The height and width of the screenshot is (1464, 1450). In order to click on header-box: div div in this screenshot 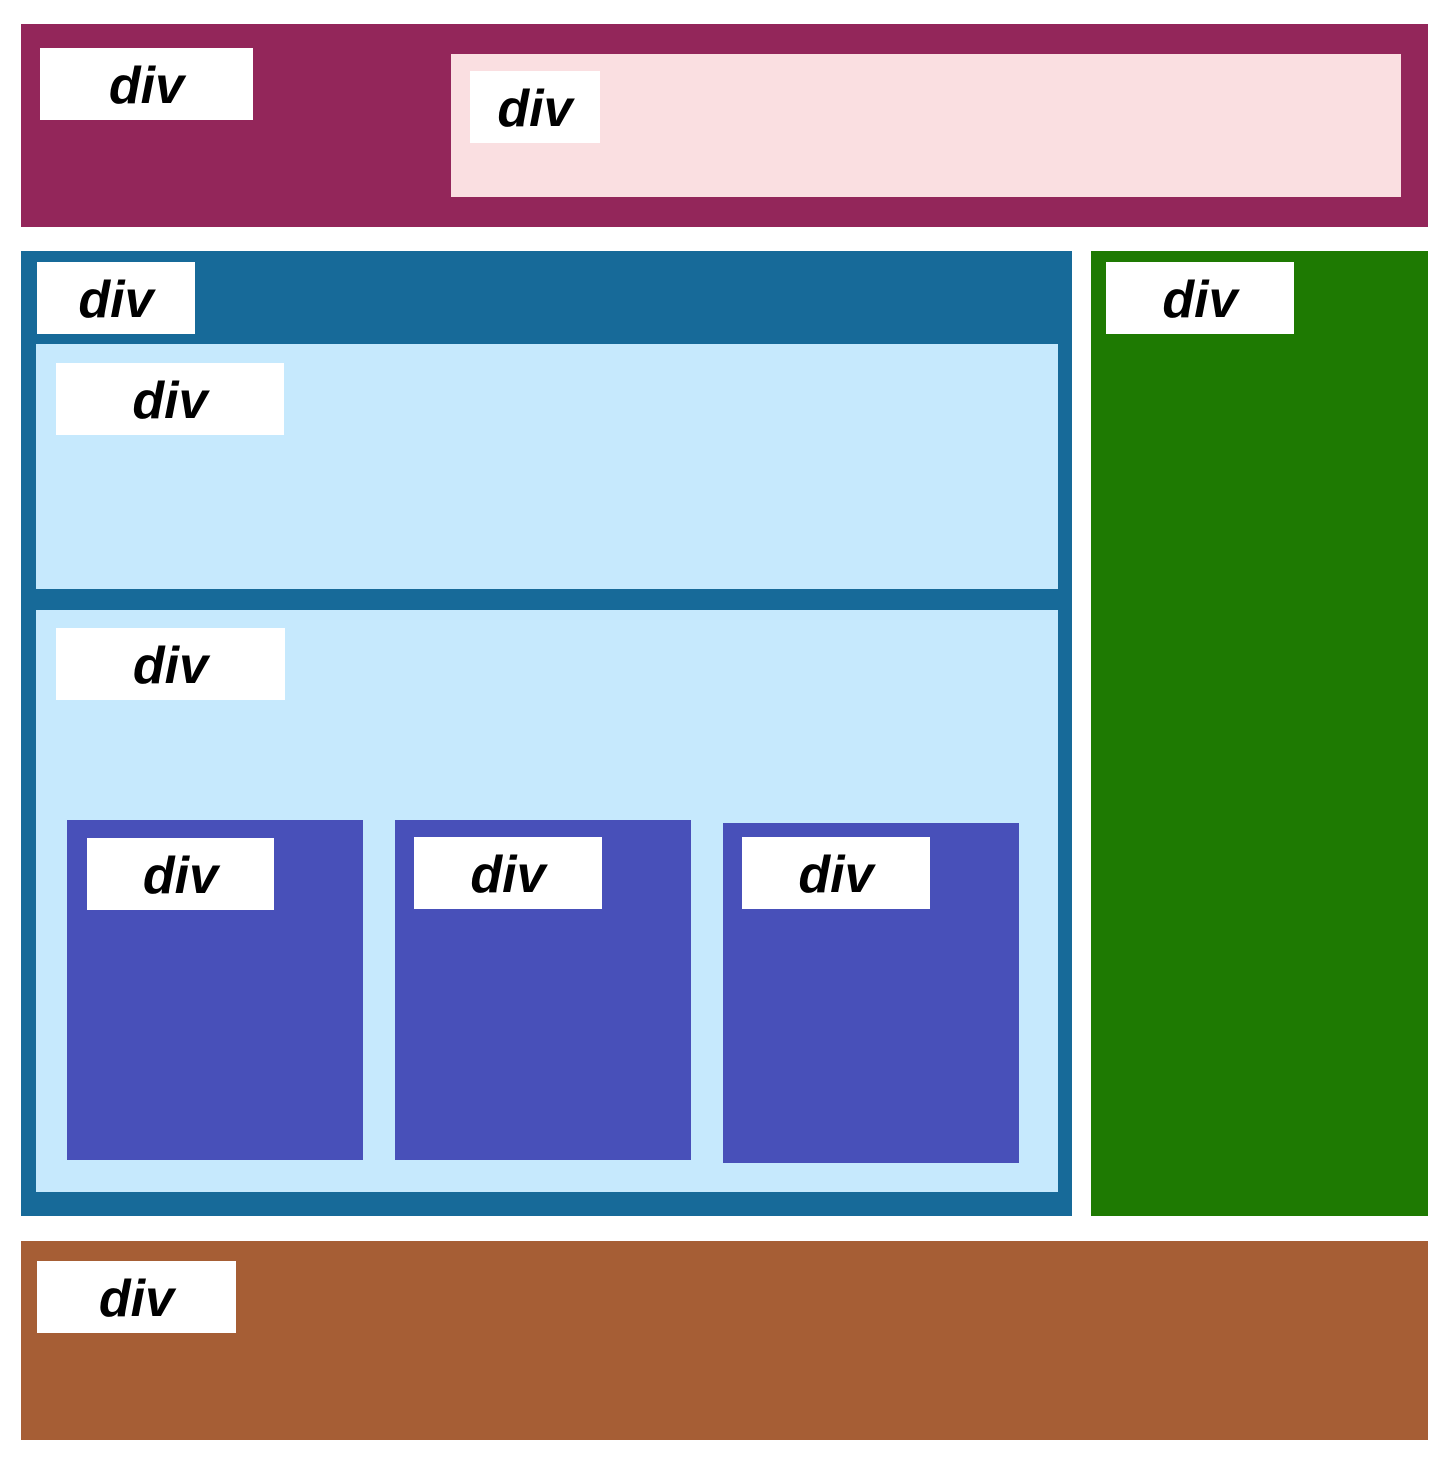, I will do `click(724, 125)`.